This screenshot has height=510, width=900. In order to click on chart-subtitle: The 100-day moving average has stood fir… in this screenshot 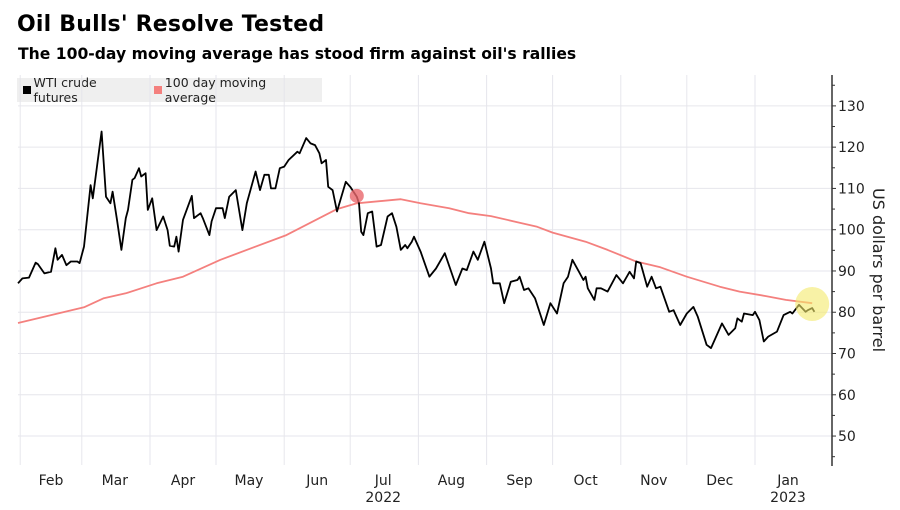, I will do `click(297, 54)`.